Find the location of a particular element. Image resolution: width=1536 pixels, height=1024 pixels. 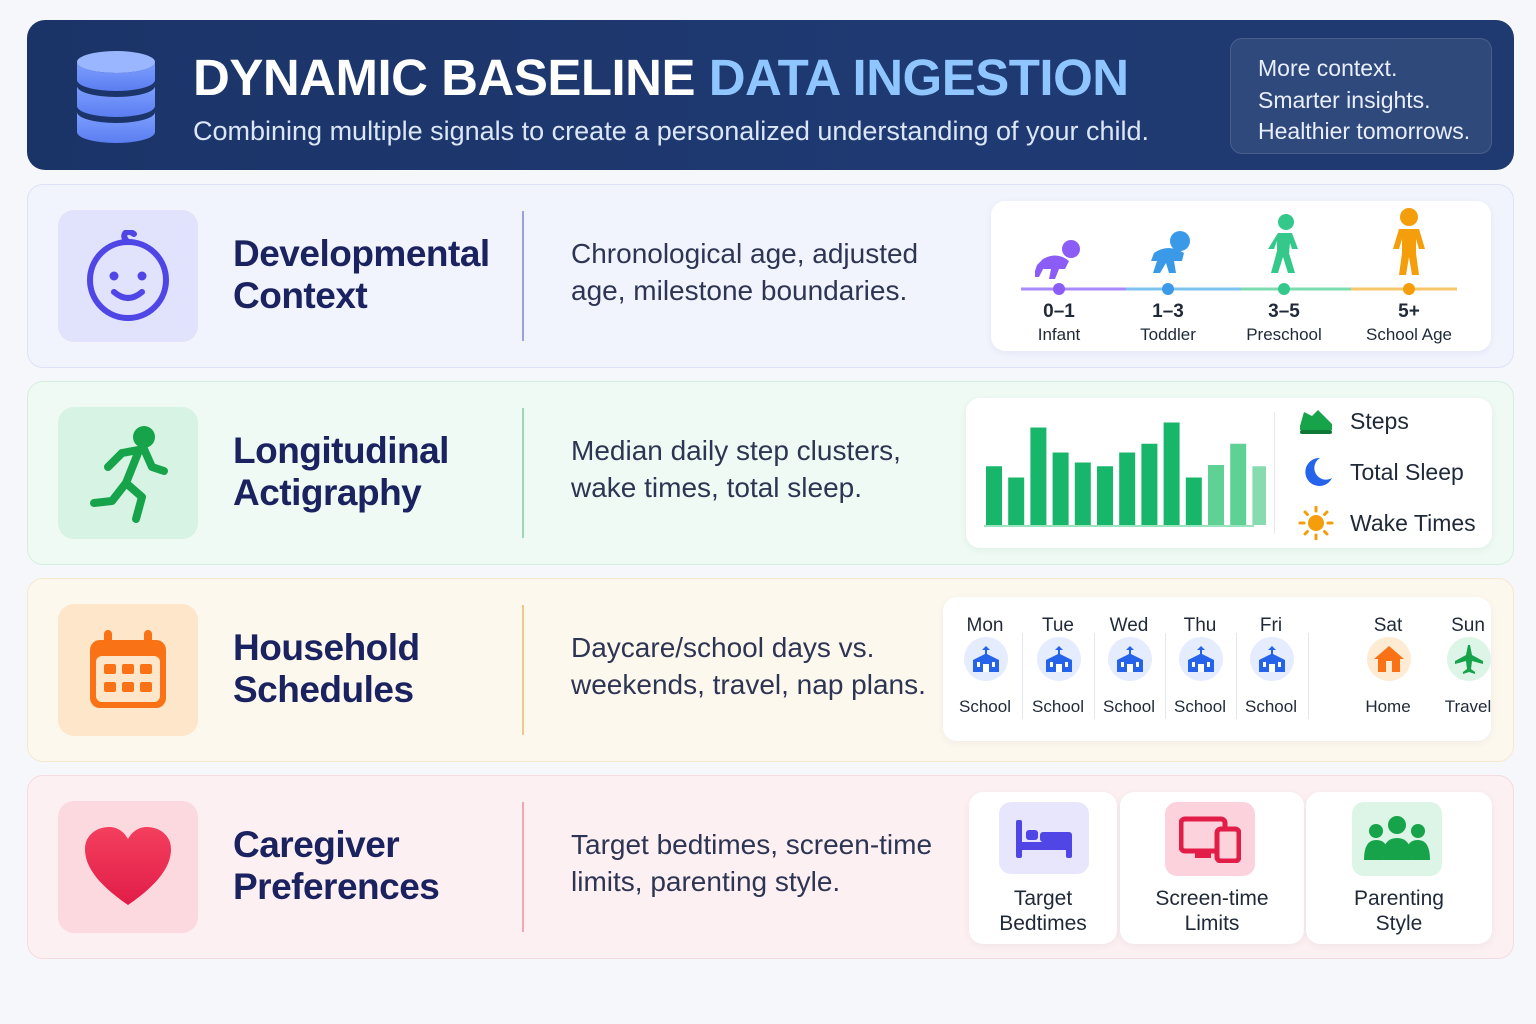

toddler-icon is located at coordinates (1170, 252).